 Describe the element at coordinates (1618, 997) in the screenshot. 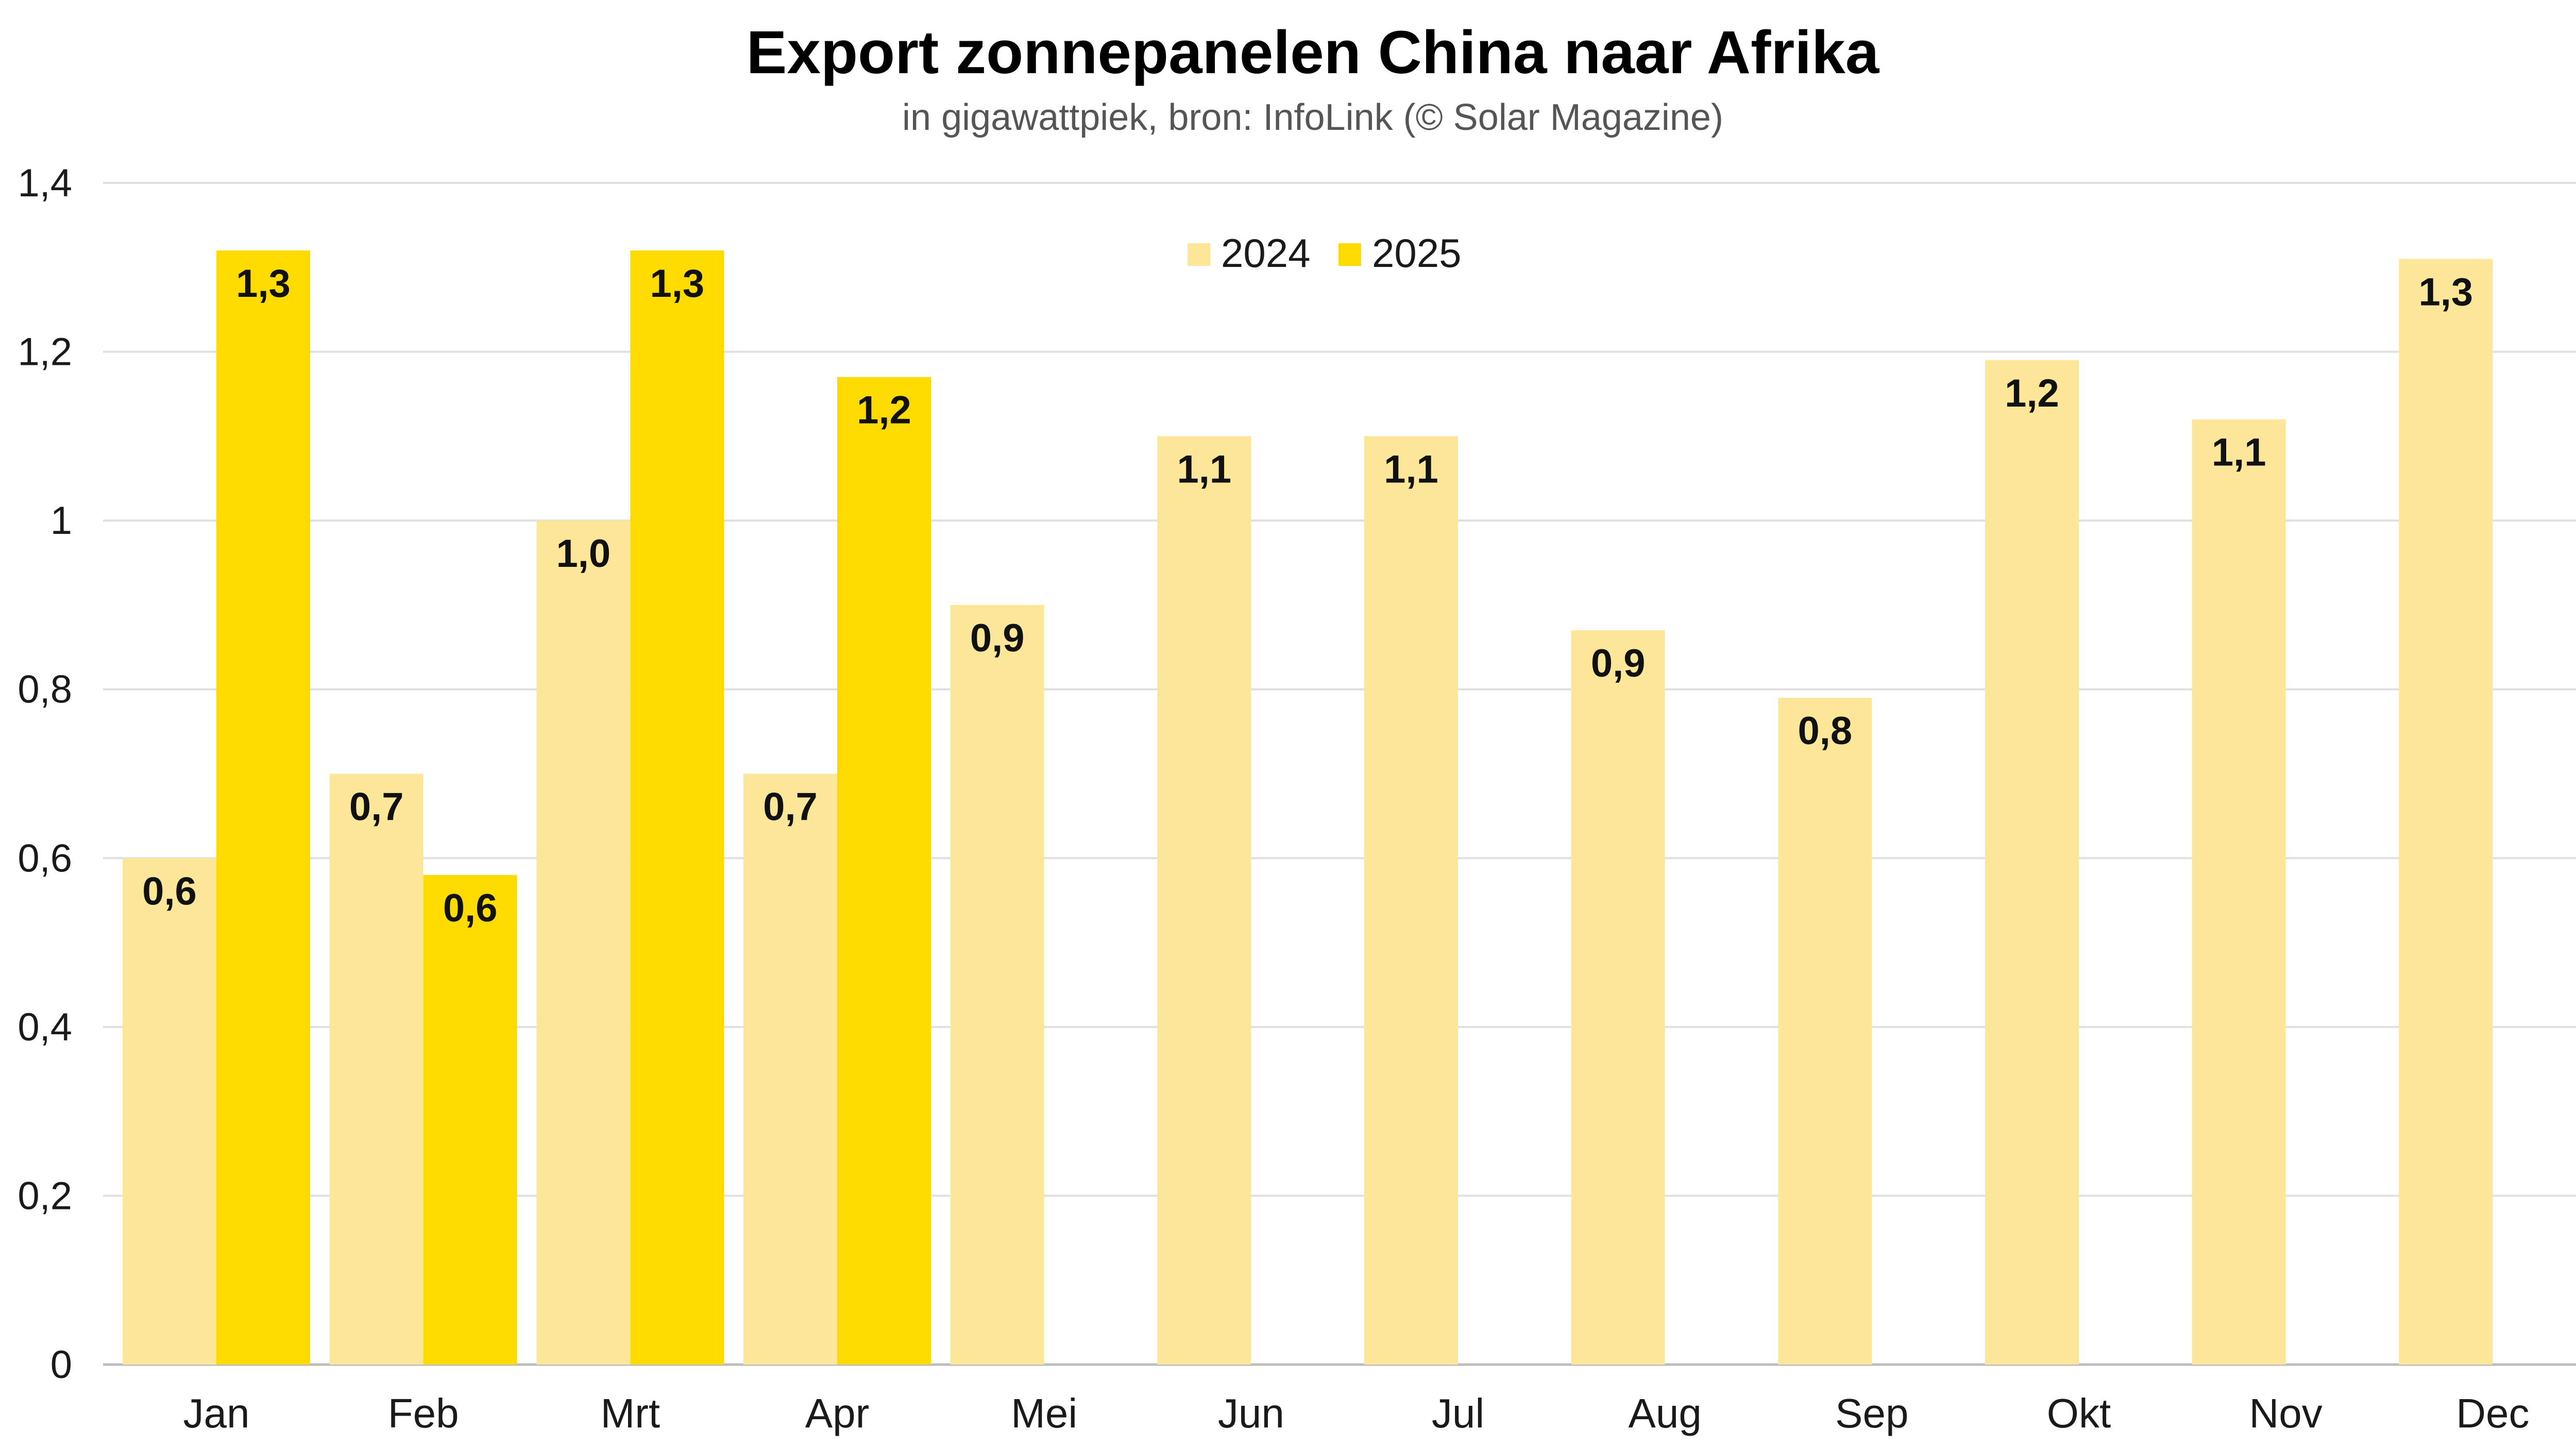

I see `bar-2024-aug` at that location.